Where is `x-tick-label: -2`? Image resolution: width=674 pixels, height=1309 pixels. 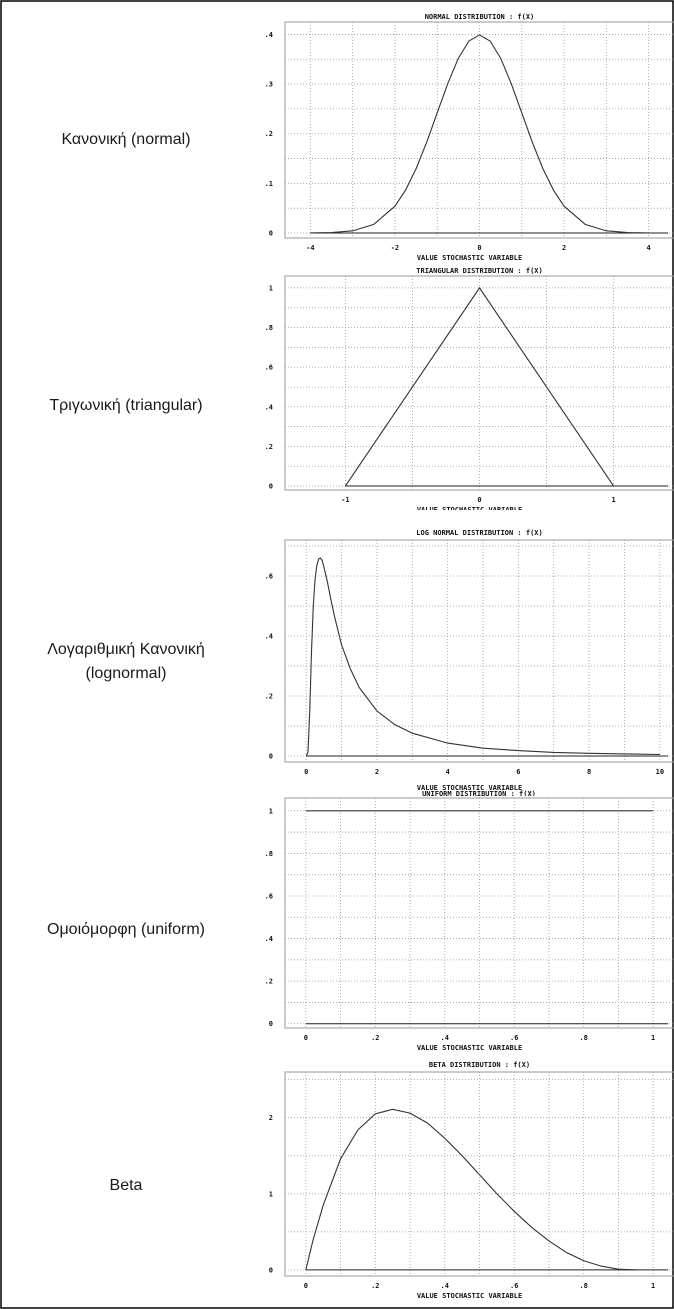
x-tick-label: -2 is located at coordinates (395, 248).